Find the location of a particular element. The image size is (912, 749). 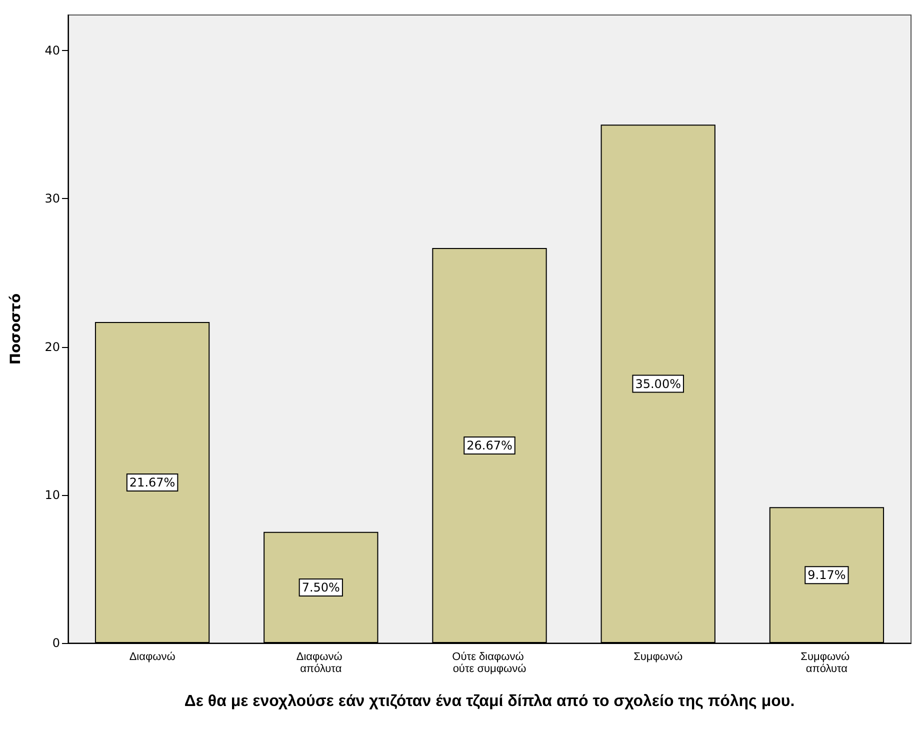

x-tick-label: Διαφωνώ απόλυτα is located at coordinates (321, 663).